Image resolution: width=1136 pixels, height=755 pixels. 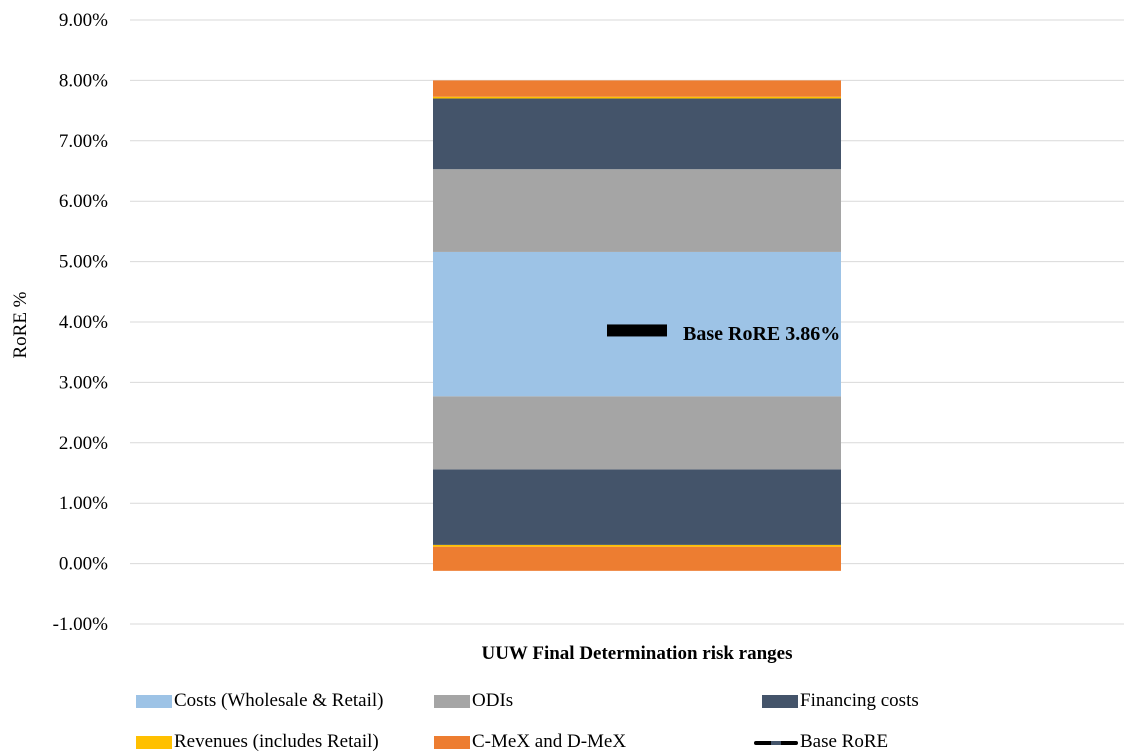 What do you see at coordinates (83, 503) in the screenshot?
I see `y-tick-label: 1.00%` at bounding box center [83, 503].